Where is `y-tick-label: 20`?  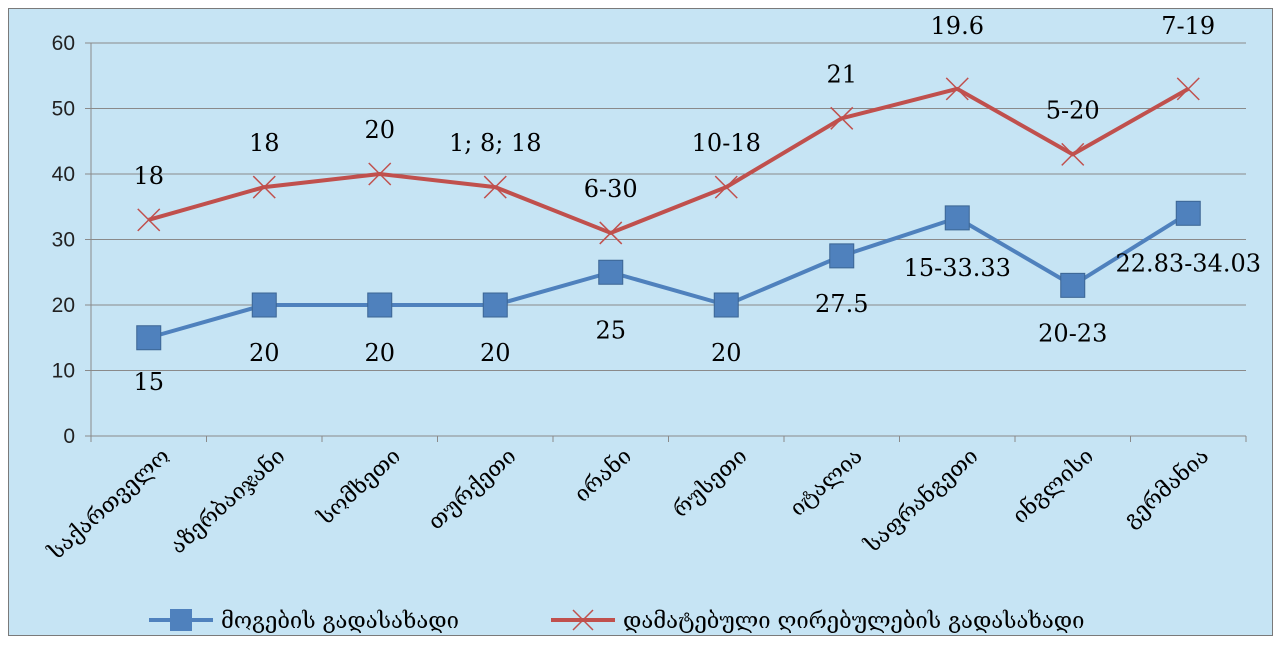 y-tick-label: 20 is located at coordinates (63, 305).